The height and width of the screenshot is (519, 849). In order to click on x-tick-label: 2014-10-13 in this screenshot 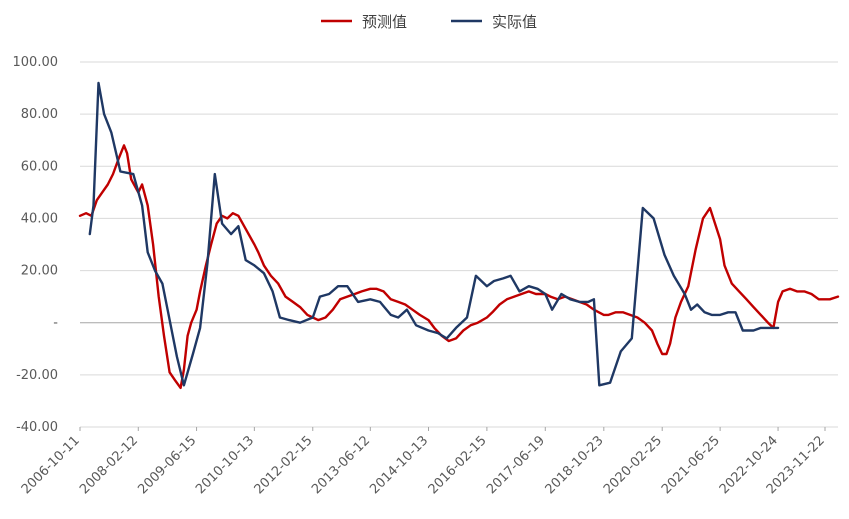, I will do `click(399, 465)`.